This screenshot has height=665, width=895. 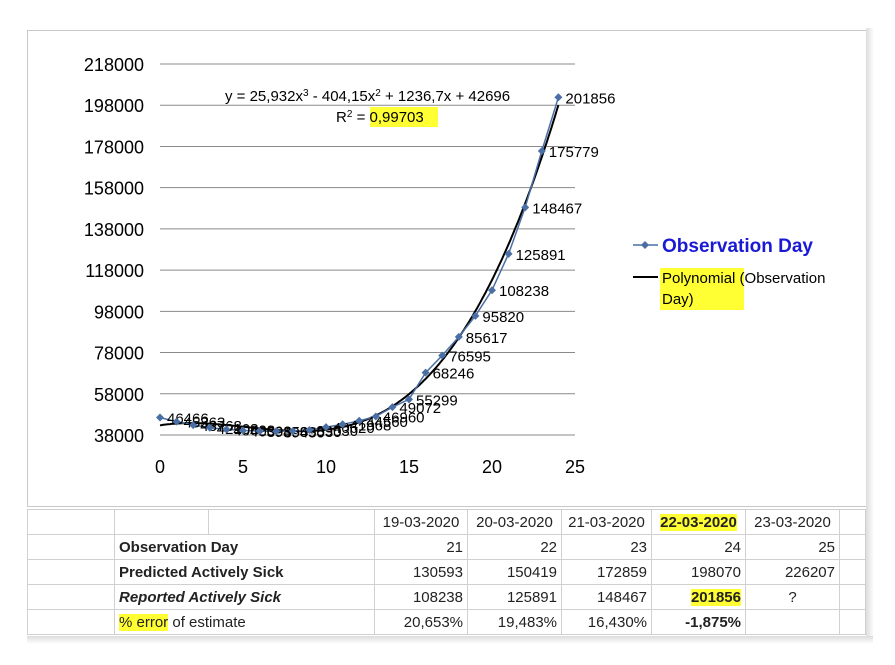 I want to click on y-tick-label: 138000, so click(x=114, y=230).